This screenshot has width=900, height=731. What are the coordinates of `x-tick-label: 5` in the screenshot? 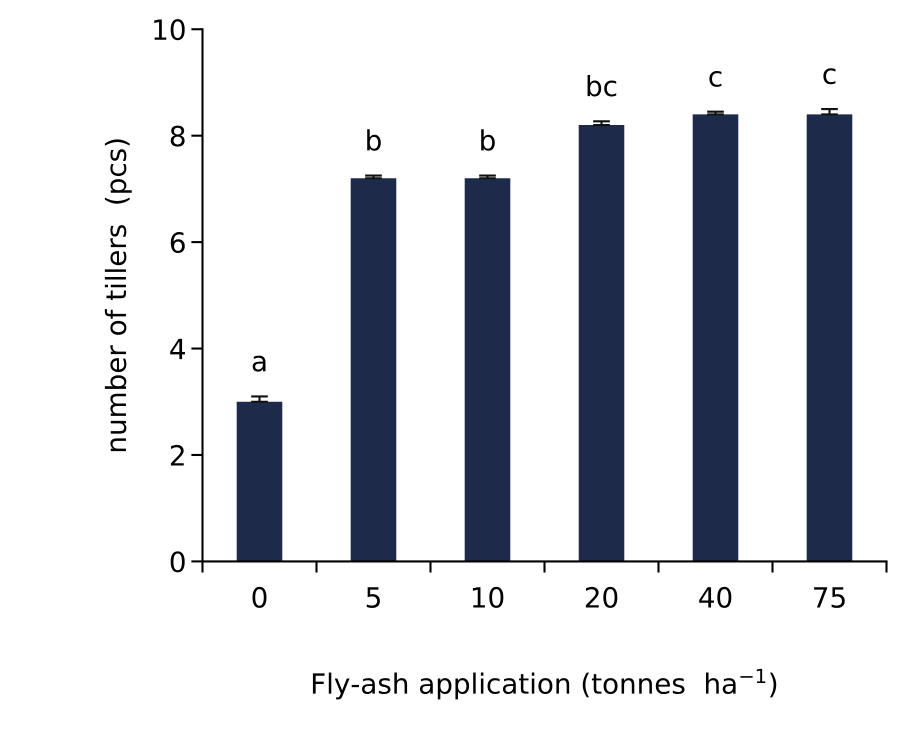 It's located at (373, 597).